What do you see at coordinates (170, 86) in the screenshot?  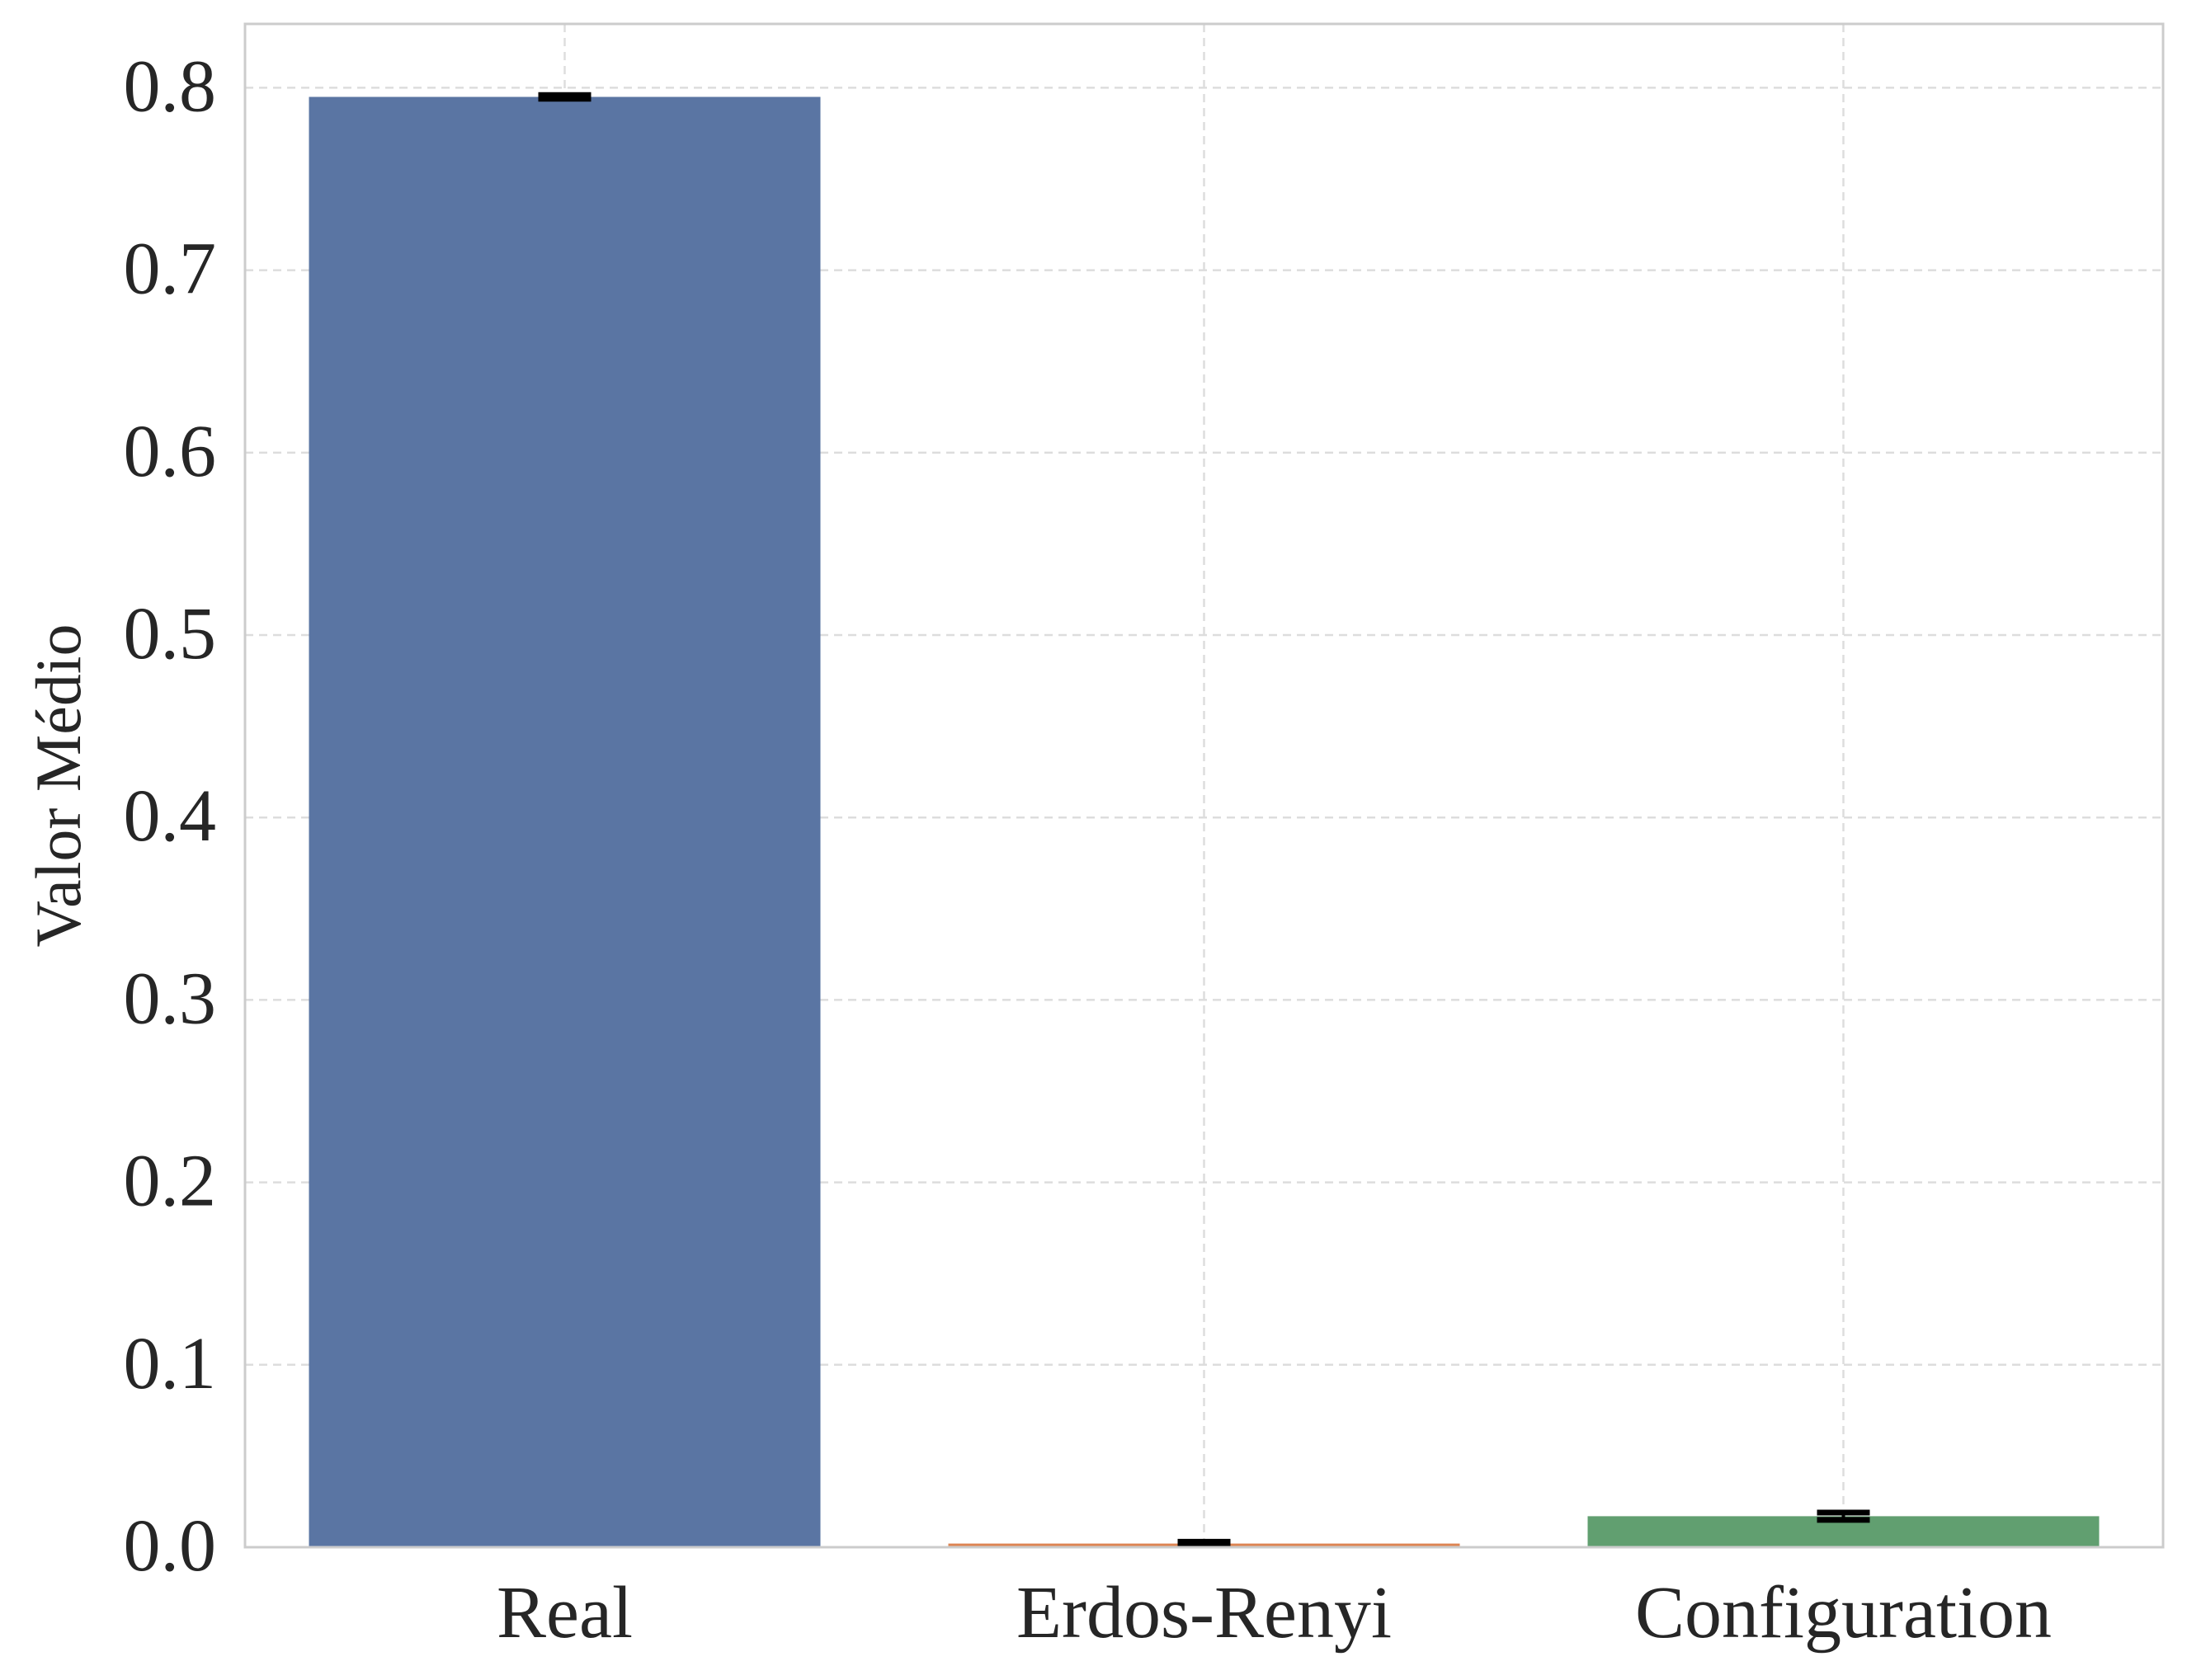 I see `y-tick-label: 0.8` at bounding box center [170, 86].